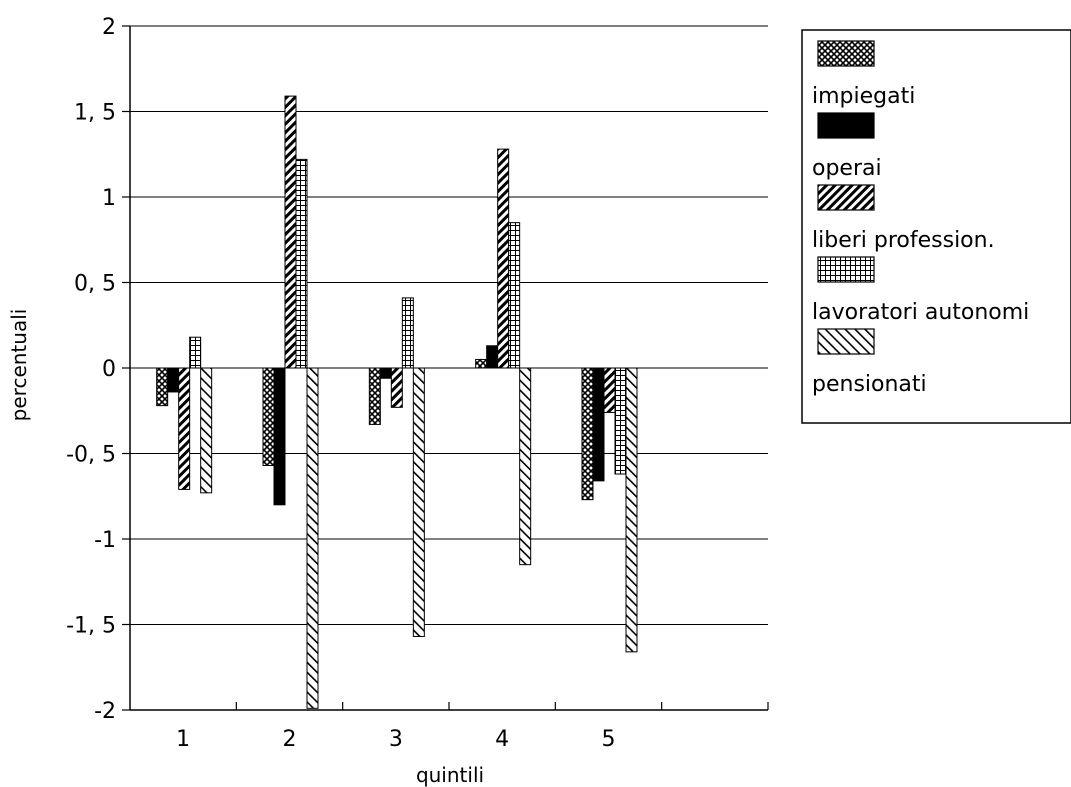  Describe the element at coordinates (91, 626) in the screenshot. I see `y-tick-label: -1, 5` at that location.